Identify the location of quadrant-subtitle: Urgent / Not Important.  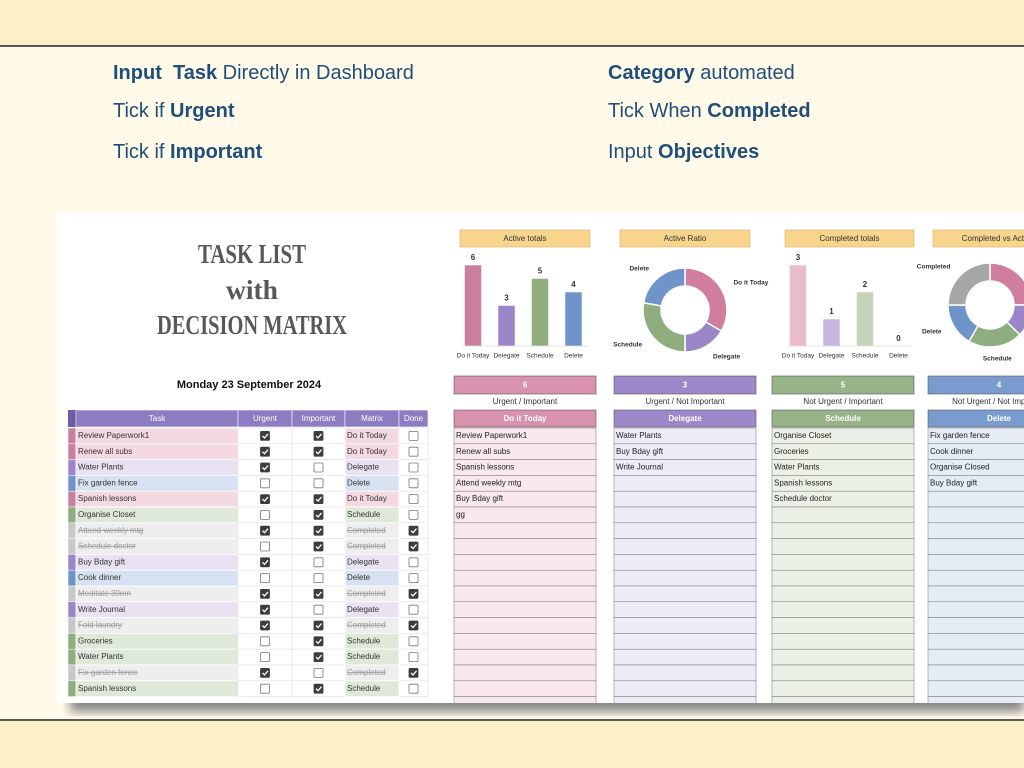
(685, 401).